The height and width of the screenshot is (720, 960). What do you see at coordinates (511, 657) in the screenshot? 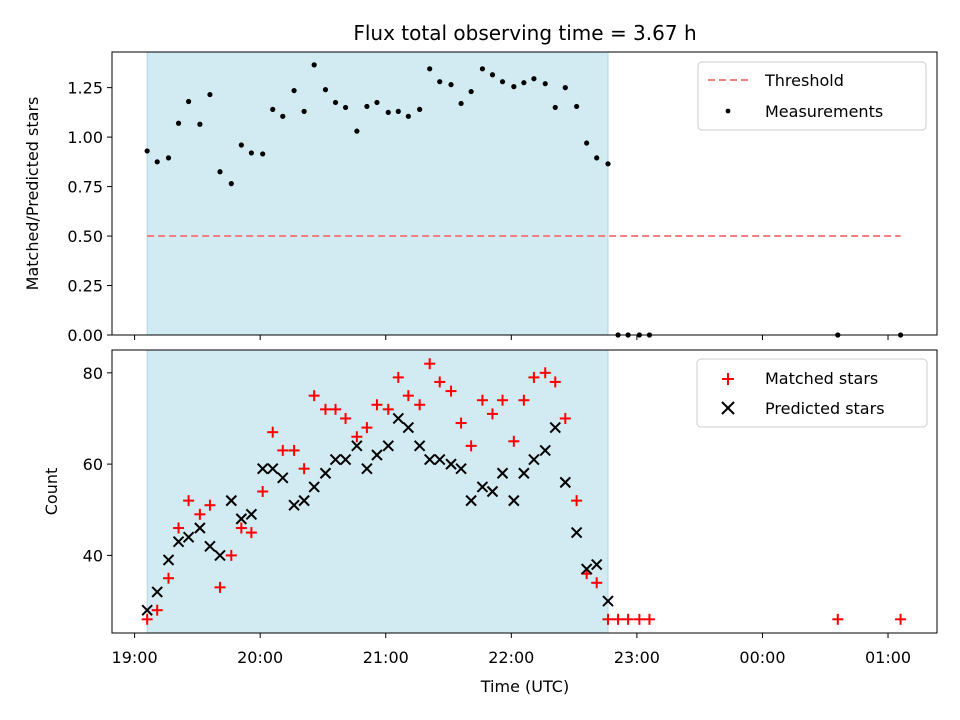
I see `x-tick-label: 22:00` at bounding box center [511, 657].